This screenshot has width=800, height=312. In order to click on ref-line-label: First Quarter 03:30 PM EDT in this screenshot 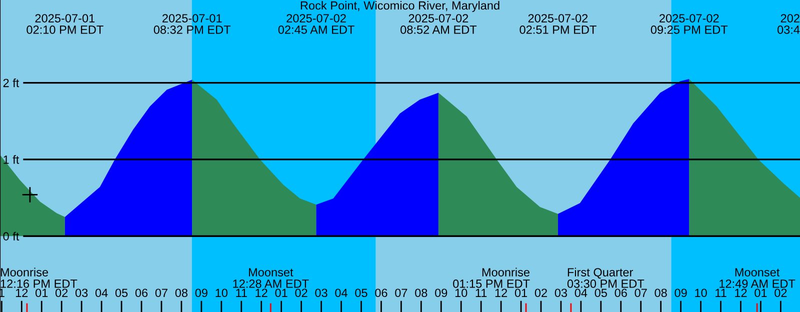, I will do `click(605, 278)`.